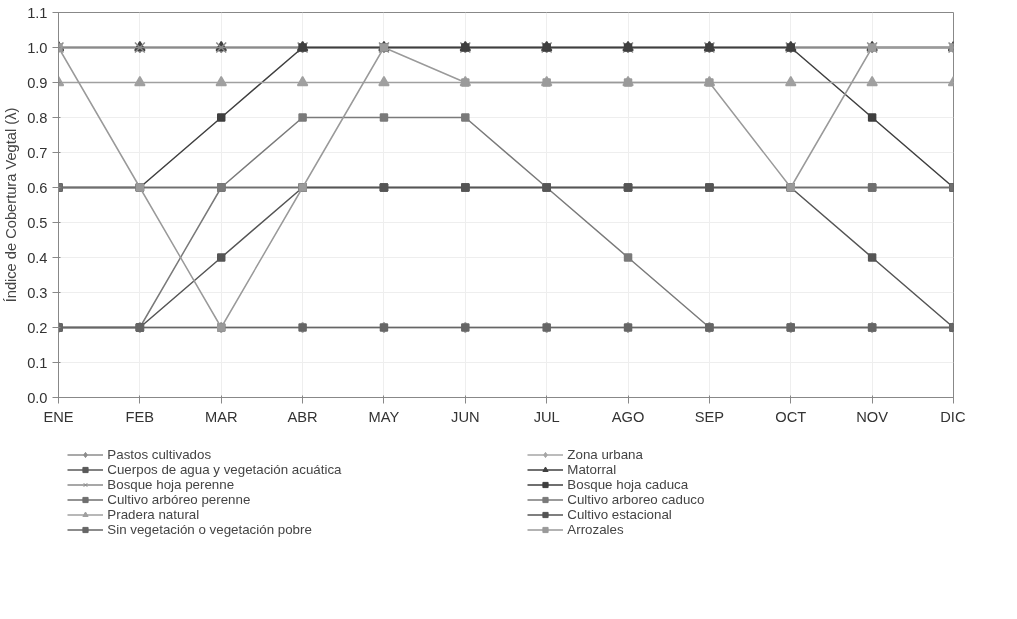  Describe the element at coordinates (636, 499) in the screenshot. I see `legend-label: Cultivo arboreo caduco` at that location.